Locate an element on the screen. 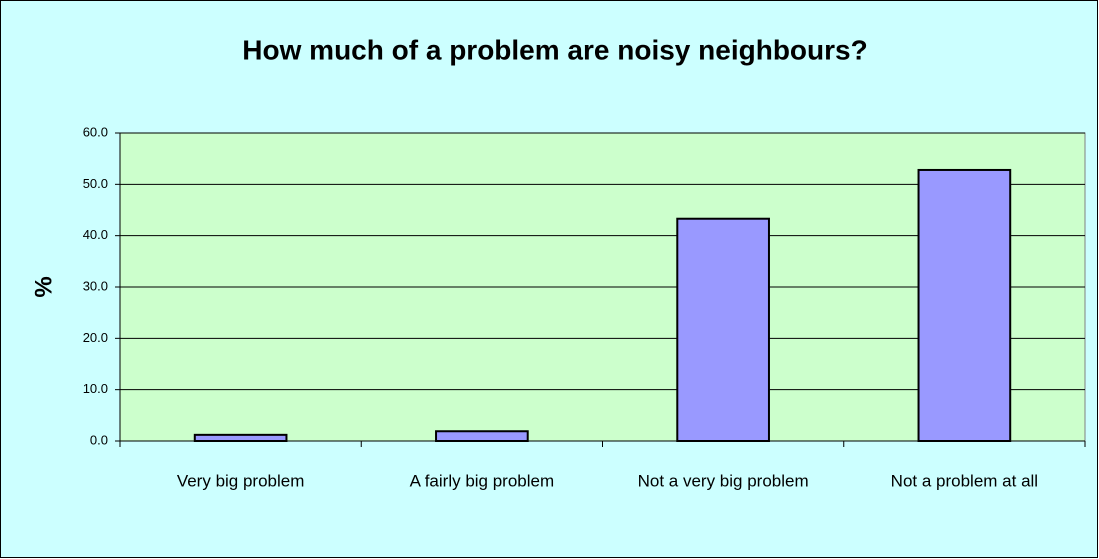 This screenshot has height=559, width=1099. x-tick-label: Not a very big problem is located at coordinates (723, 480).